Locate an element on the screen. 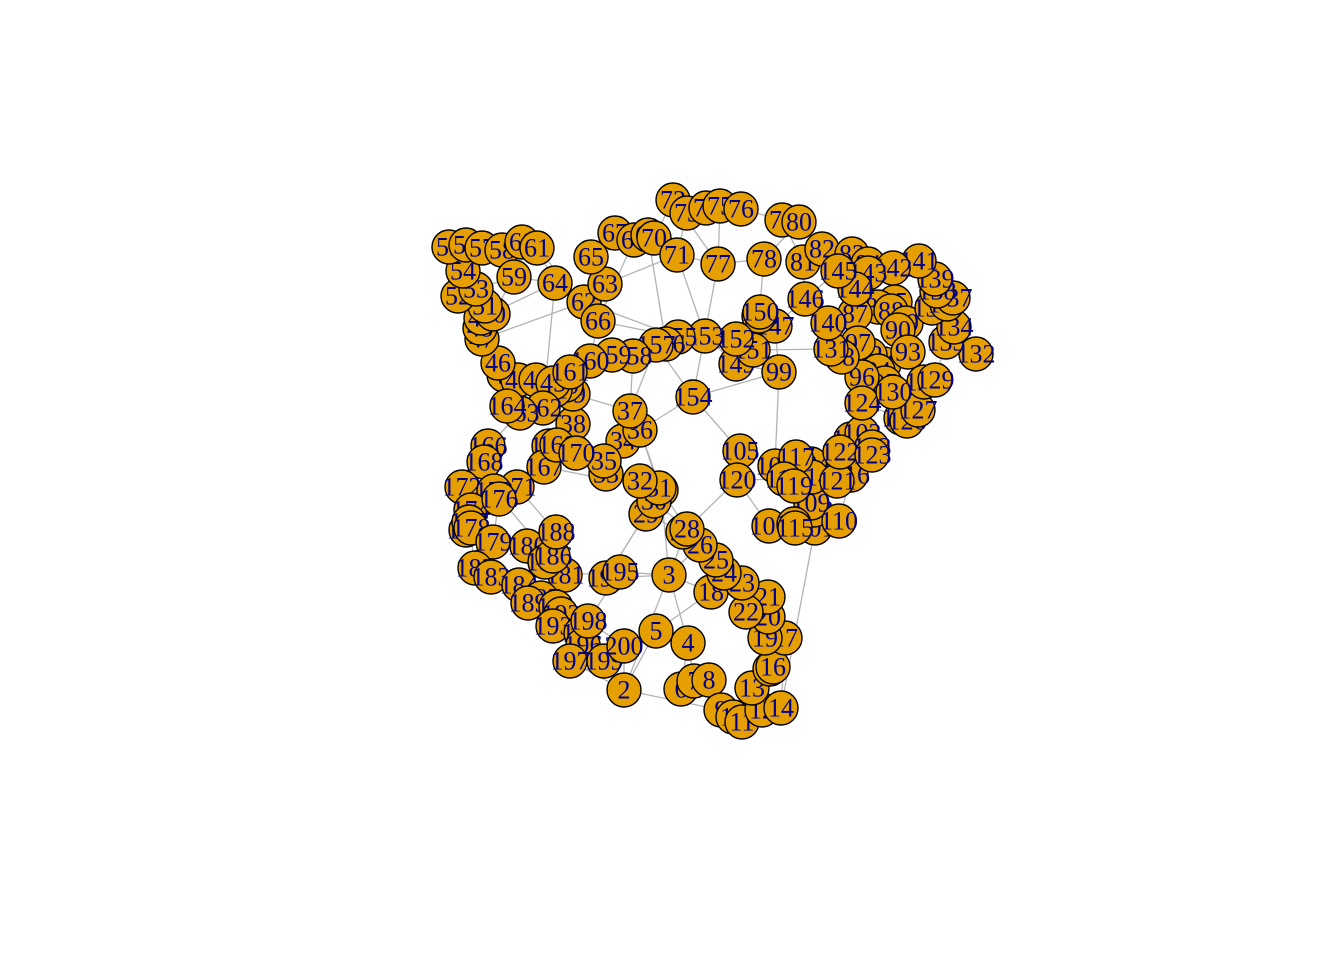  node-122: 122 is located at coordinates (840, 452).